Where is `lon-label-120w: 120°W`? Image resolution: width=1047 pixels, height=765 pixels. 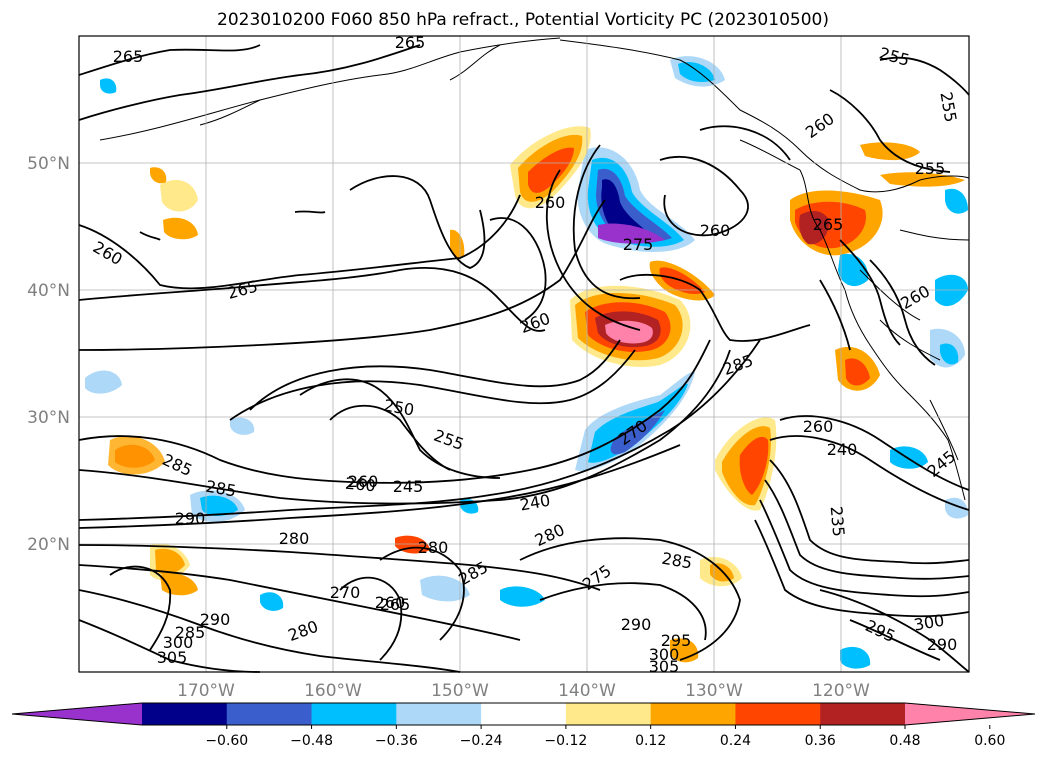
lon-label-120w: 120°W is located at coordinates (841, 691).